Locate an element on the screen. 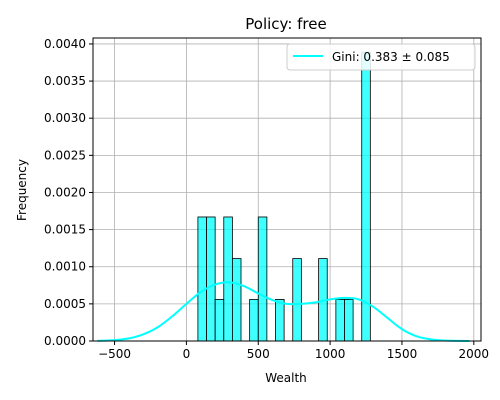  x-tick-label: 500 is located at coordinates (258, 354).